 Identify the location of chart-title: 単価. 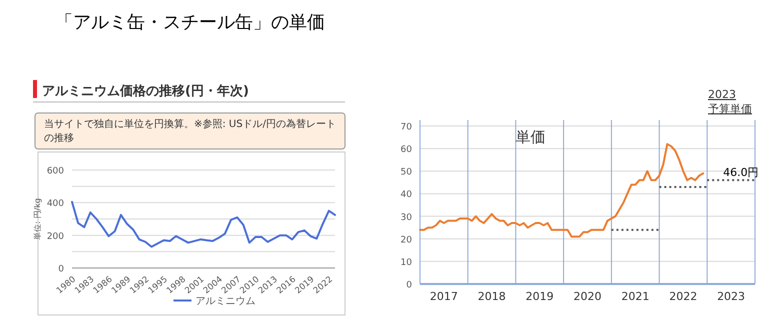
(531, 137).